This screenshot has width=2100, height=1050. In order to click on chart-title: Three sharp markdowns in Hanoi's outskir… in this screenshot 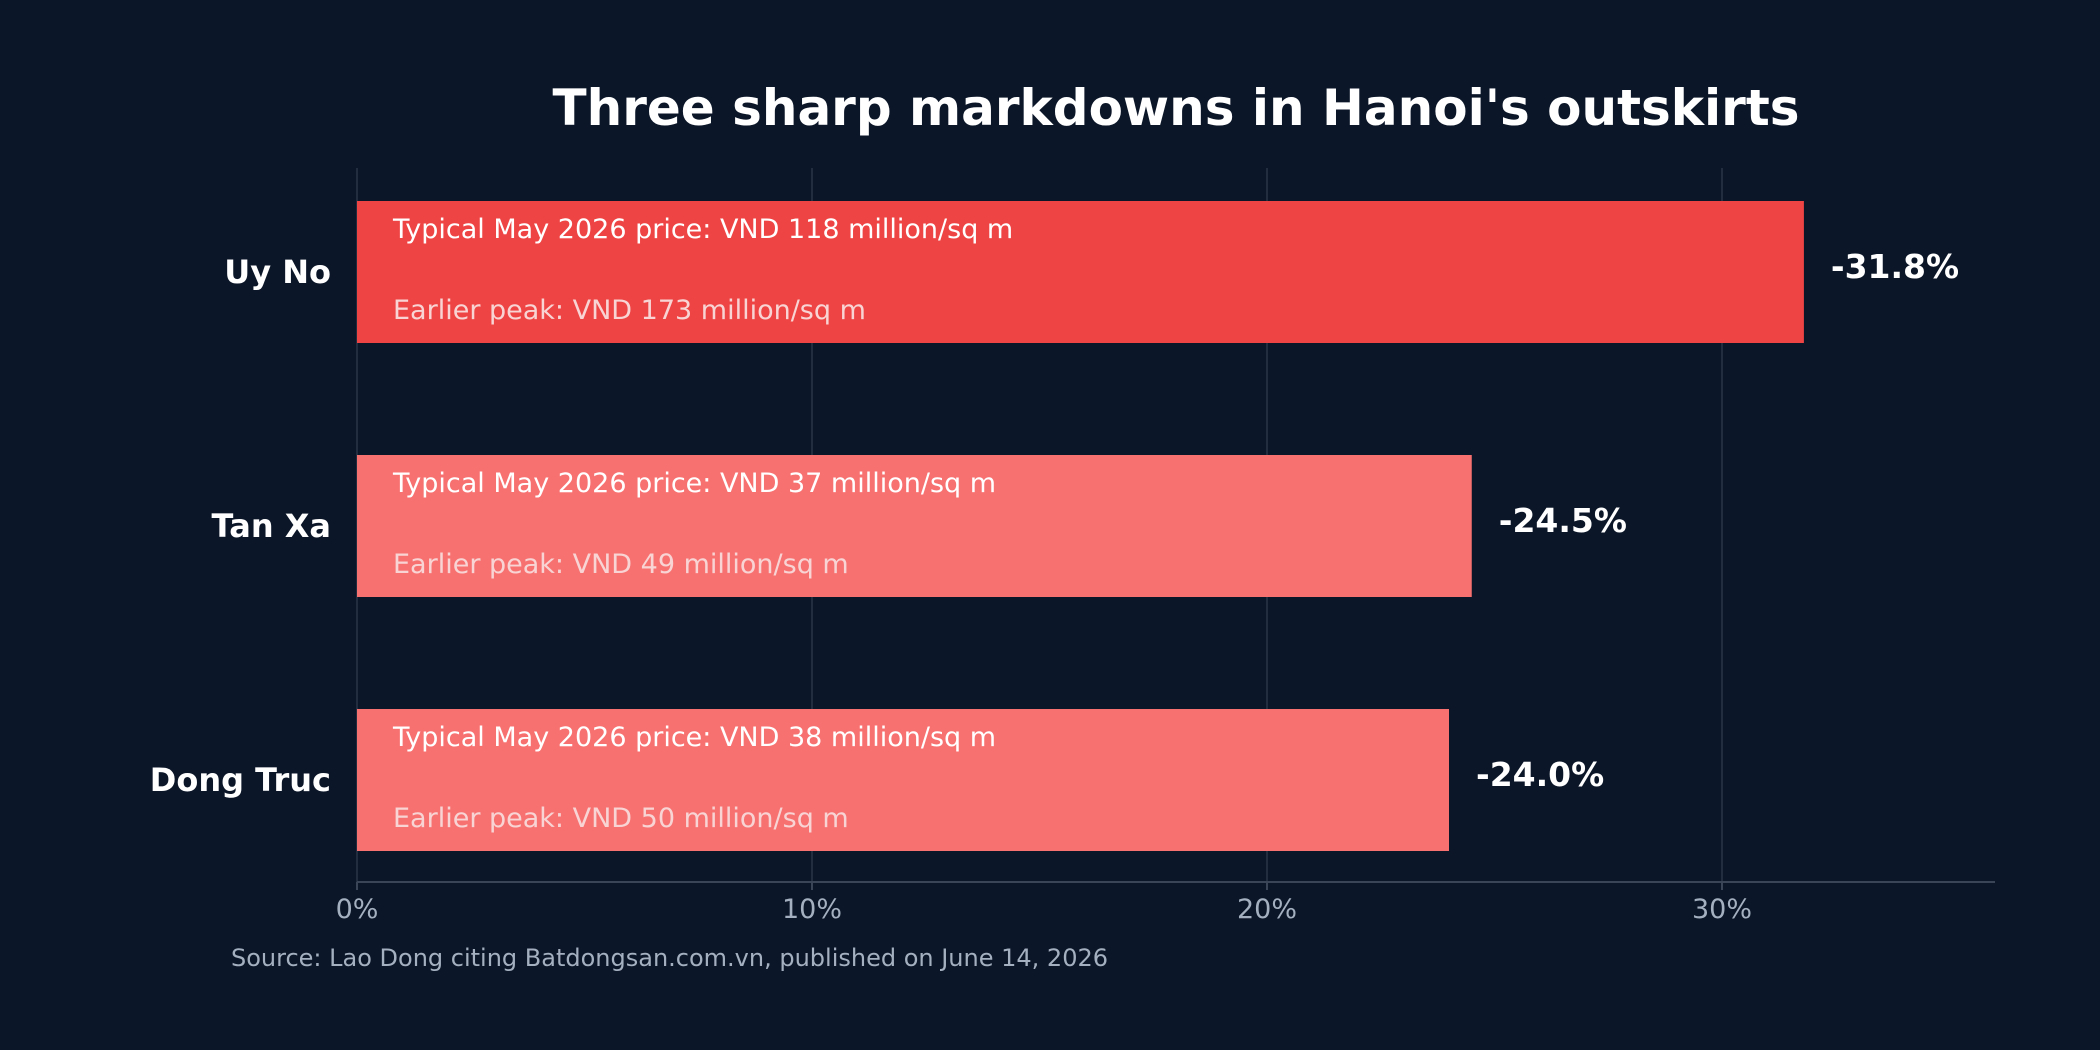, I will do `click(1176, 108)`.